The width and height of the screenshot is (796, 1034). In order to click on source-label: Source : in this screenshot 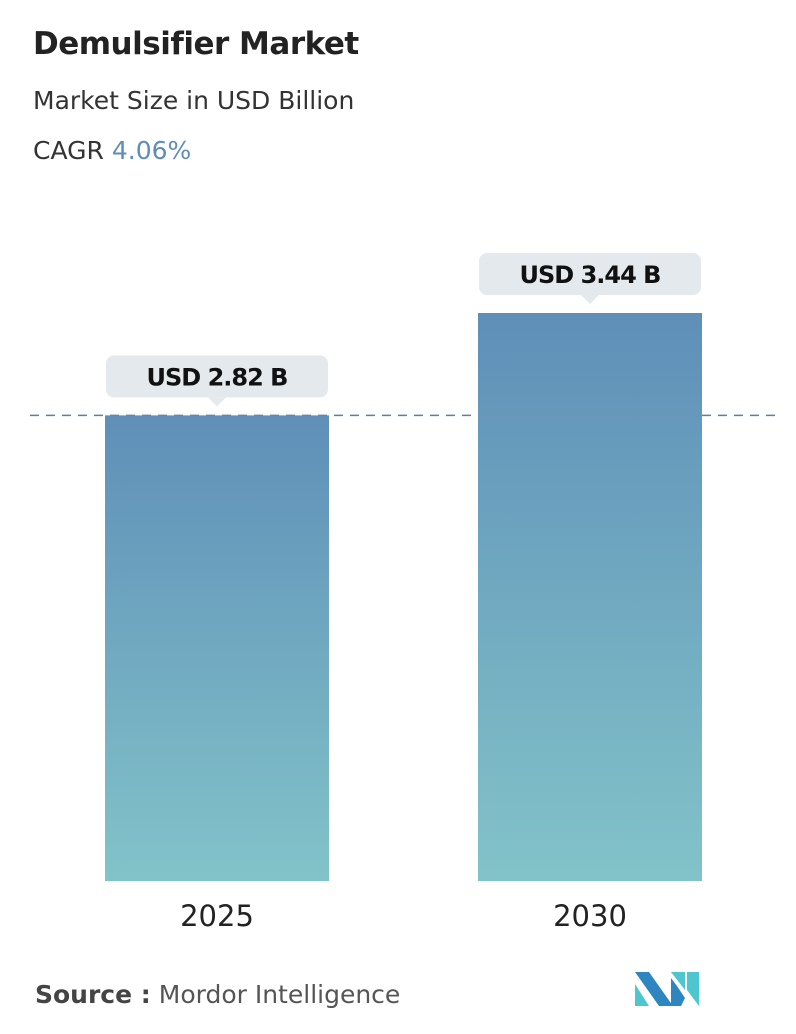, I will do `click(93, 994)`.